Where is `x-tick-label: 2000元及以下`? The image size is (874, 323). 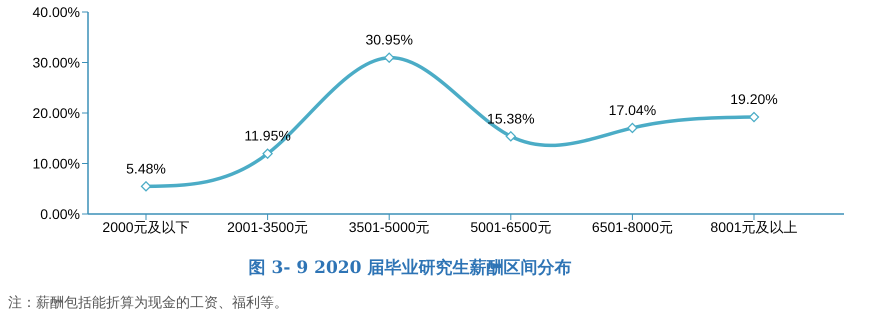
x-tick-label: 2000元及以下 is located at coordinates (146, 226).